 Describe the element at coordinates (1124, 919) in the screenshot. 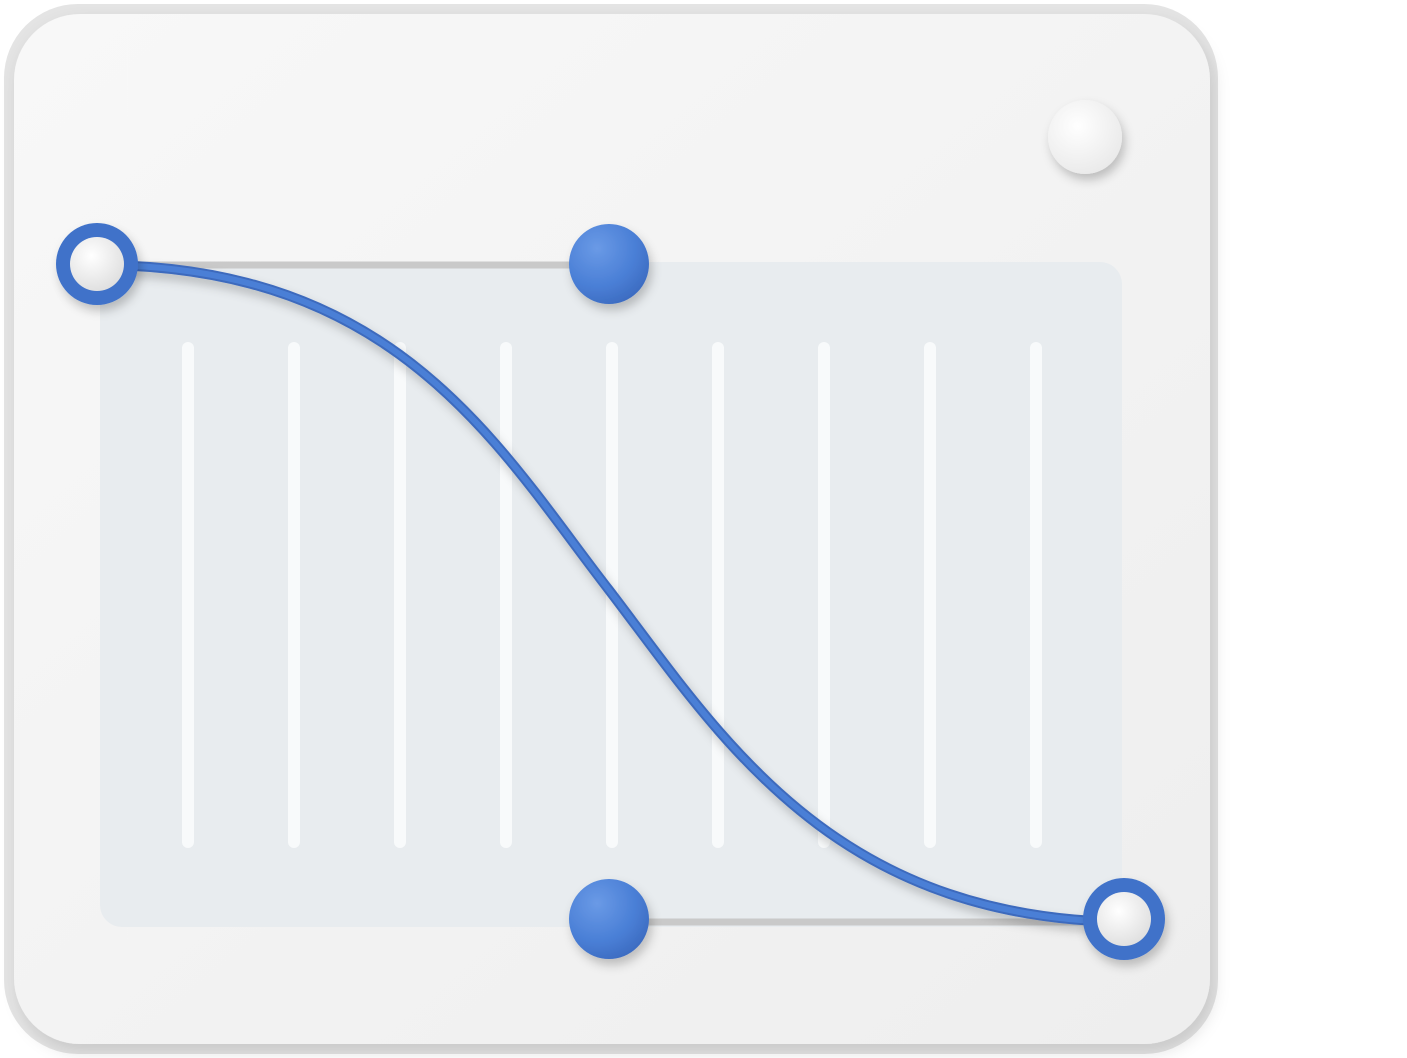

I see `endpoint-node-end` at that location.